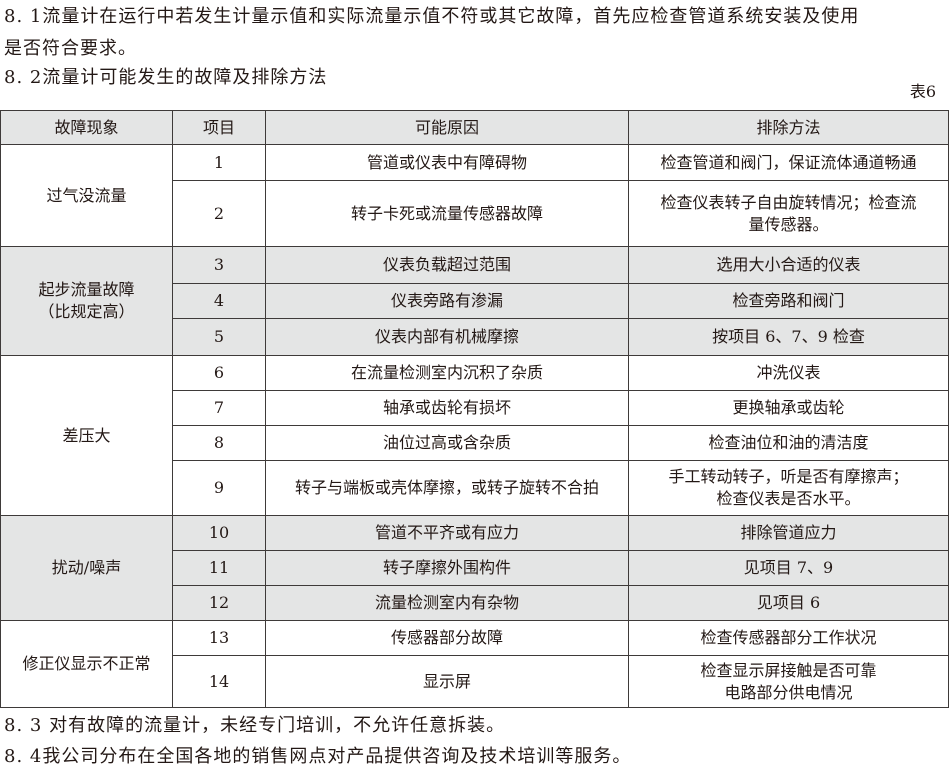 Image resolution: width=950 pixels, height=774 pixels. I want to click on symptom-cell: 修正仪显示不正常, so click(86, 664).